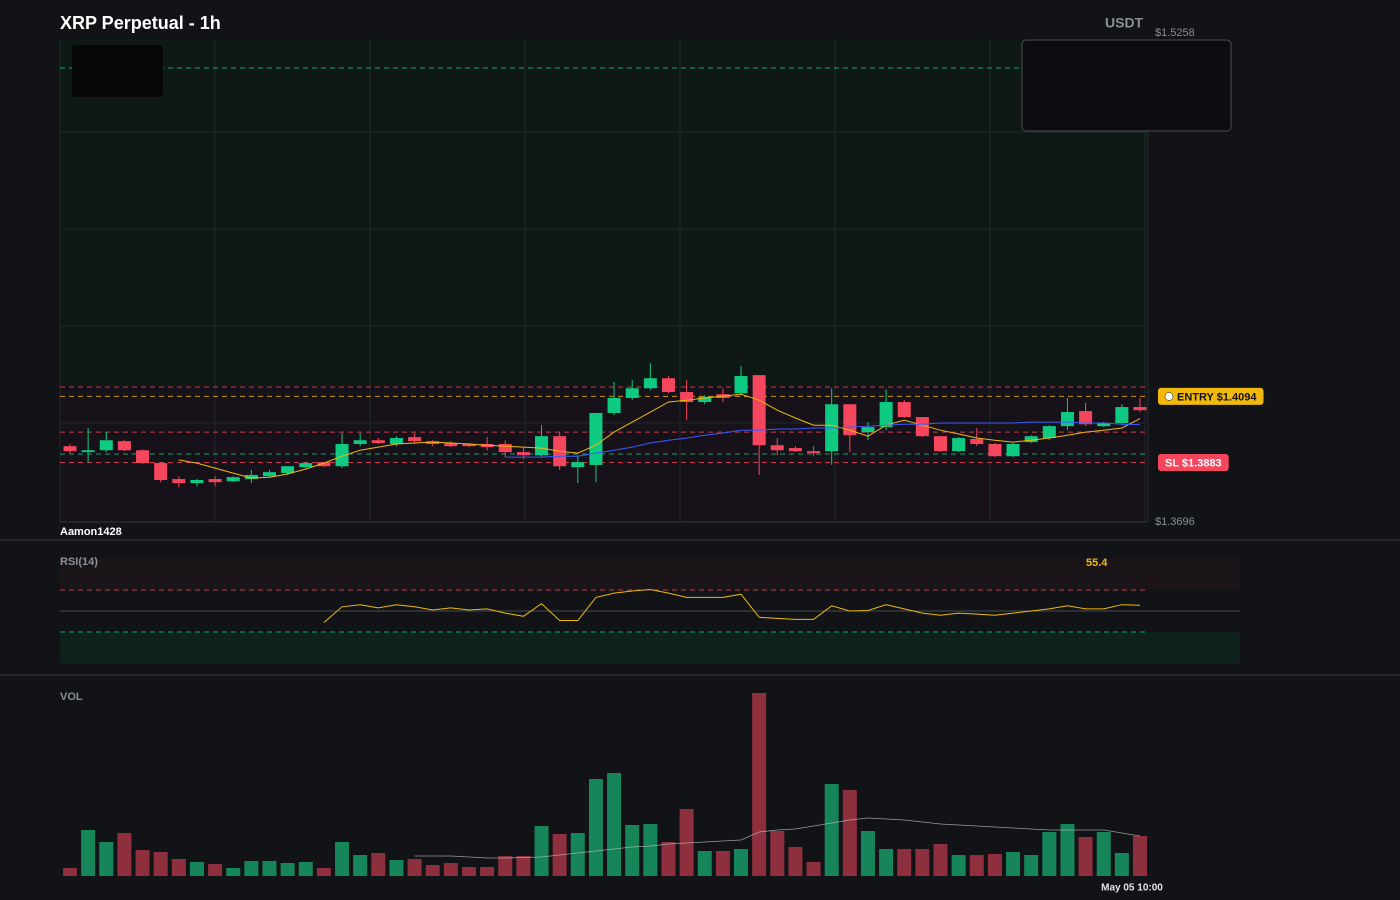 The height and width of the screenshot is (900, 1400). I want to click on oversold-zone, so click(650, 648).